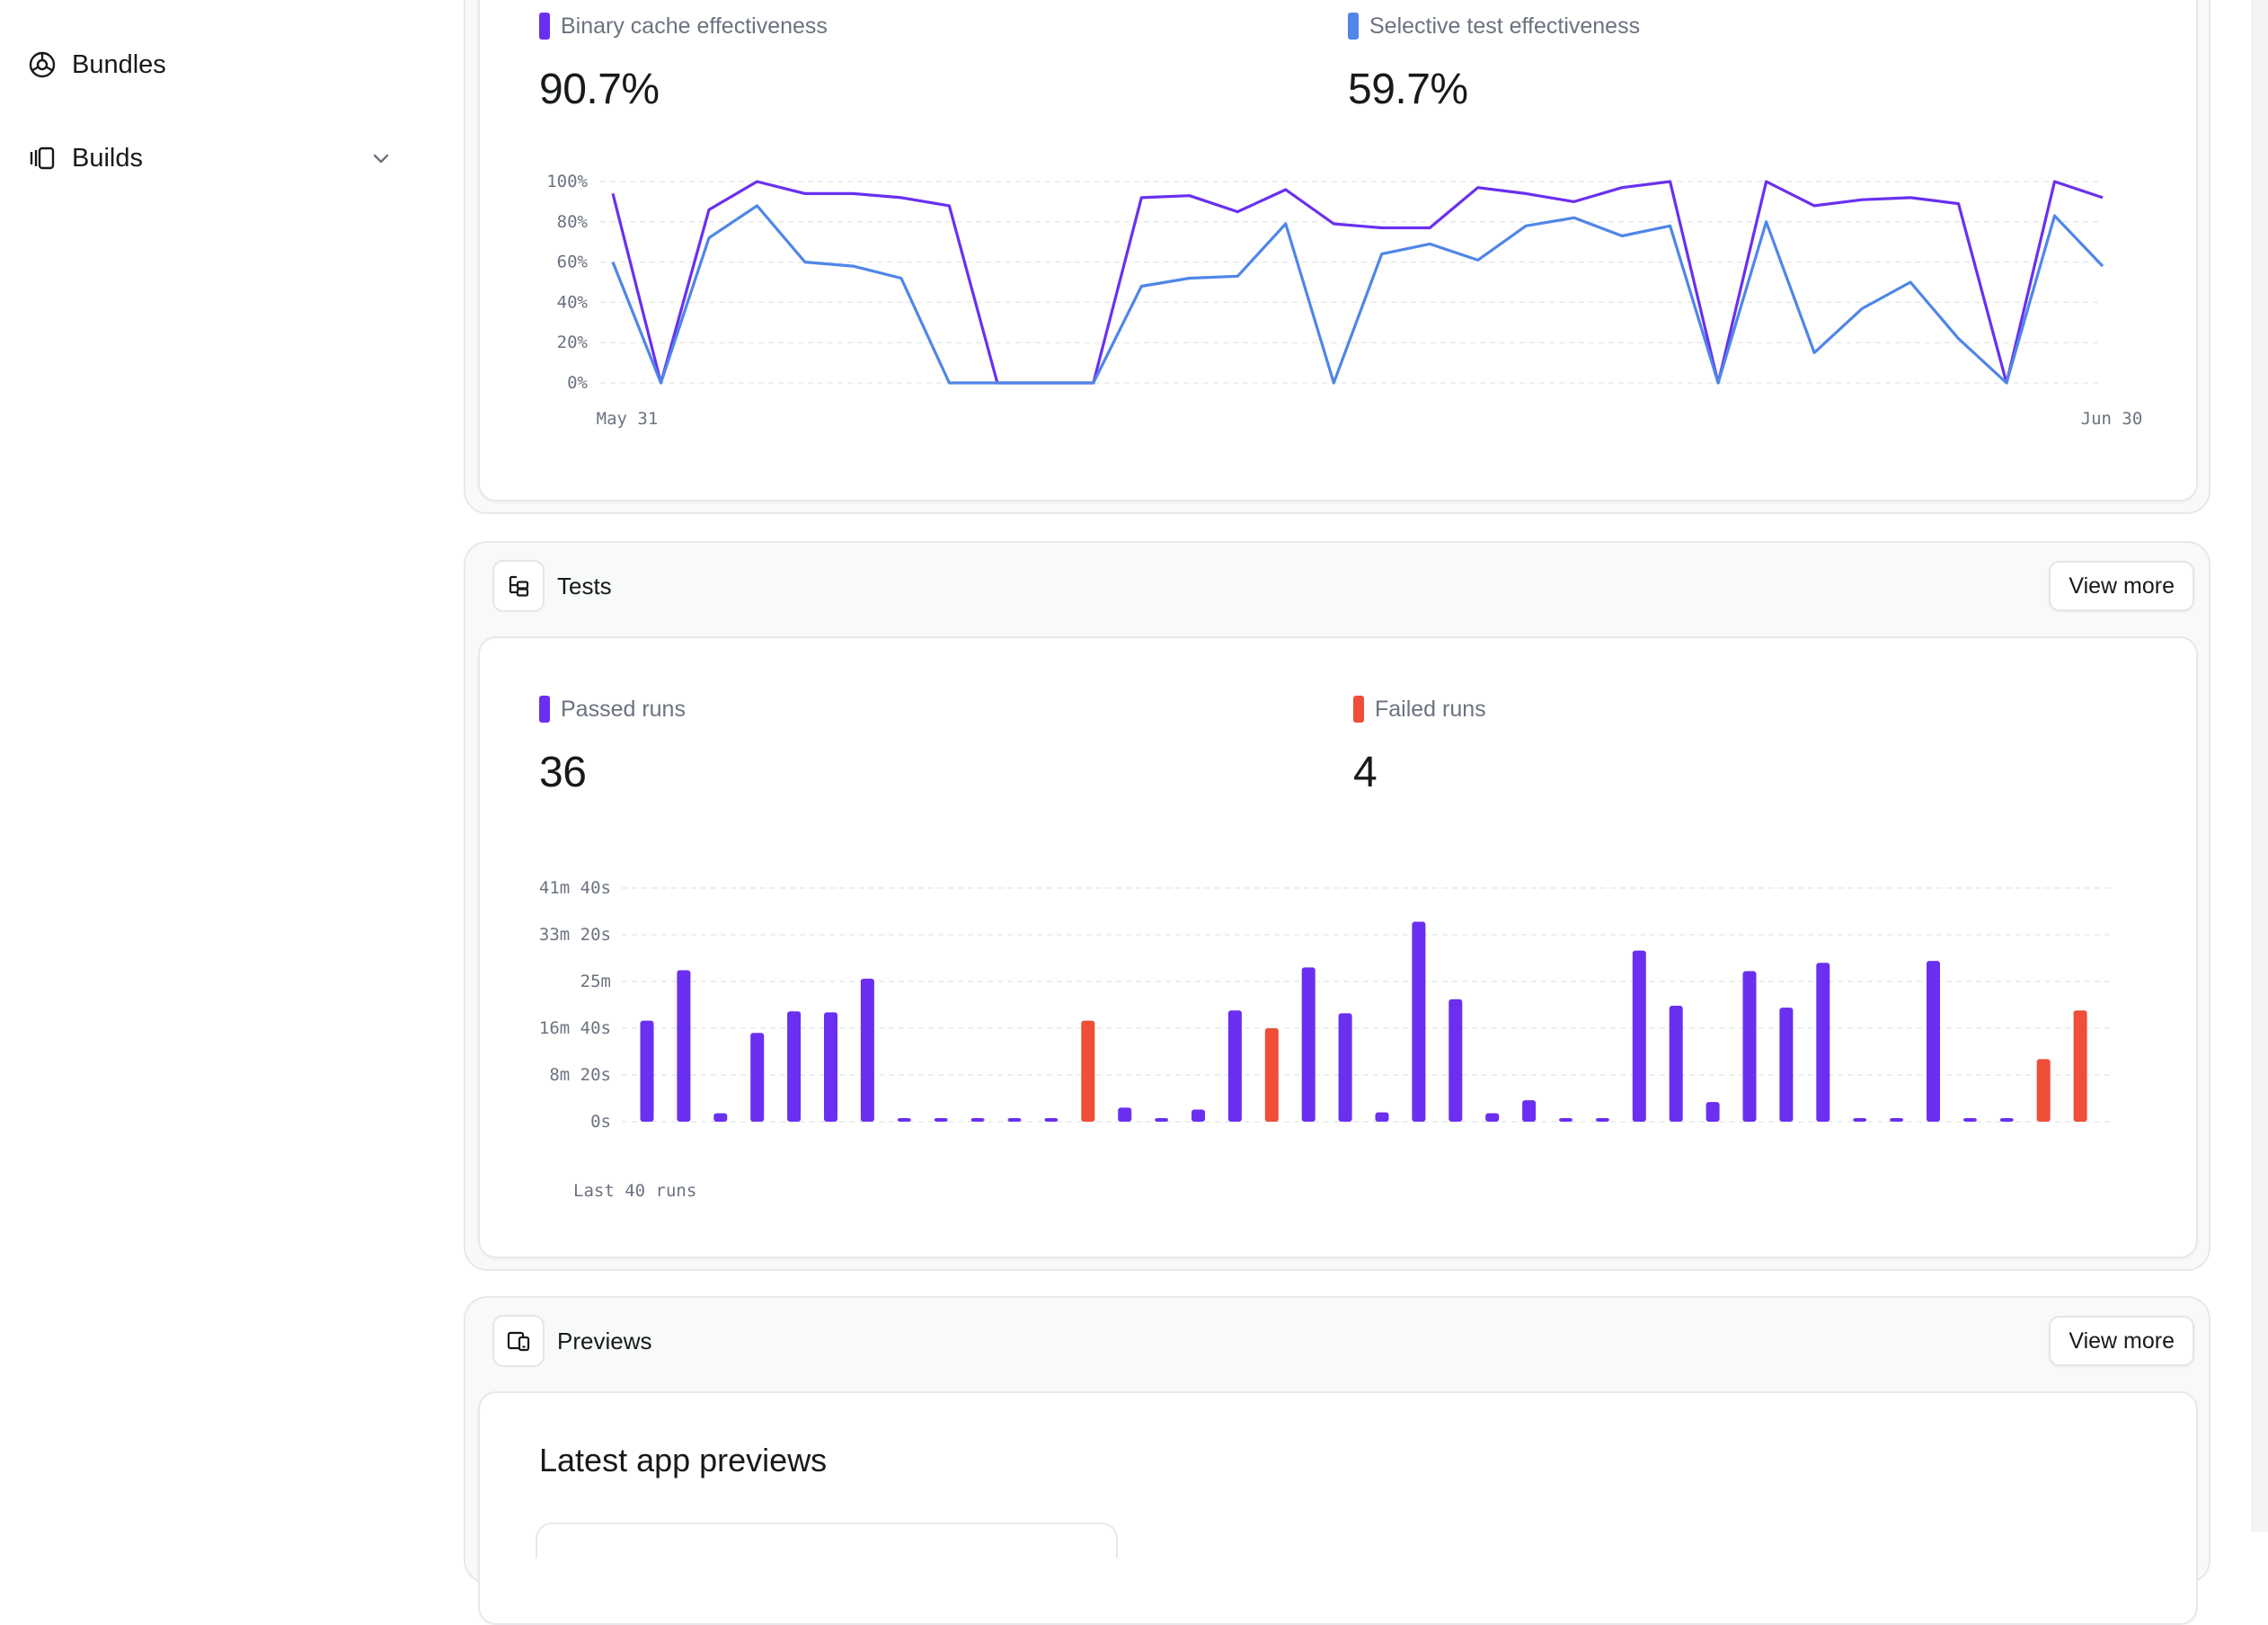  Describe the element at coordinates (635, 1191) in the screenshot. I see `chart-footnote: Last 40 runs` at that location.